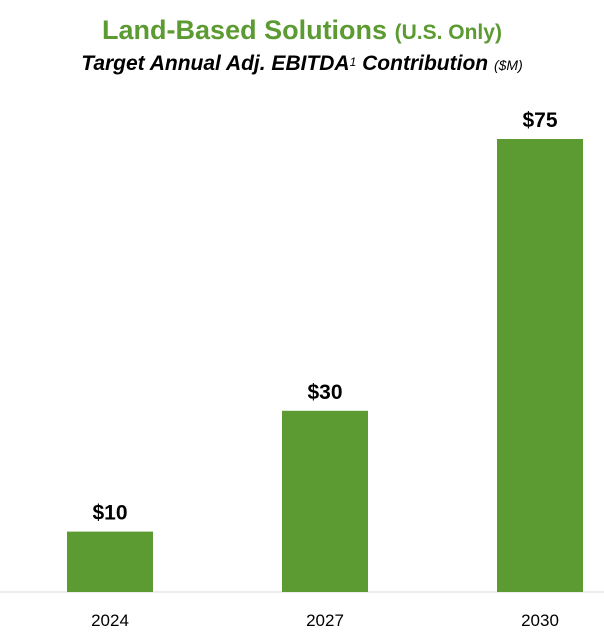 The image size is (604, 643). Describe the element at coordinates (325, 501) in the screenshot. I see `bar-2027` at that location.